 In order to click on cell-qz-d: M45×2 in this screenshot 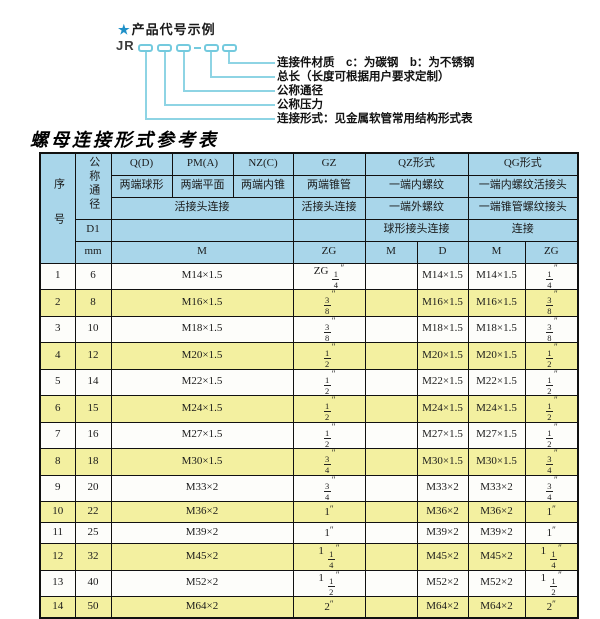, I will do `click(442, 557)`.